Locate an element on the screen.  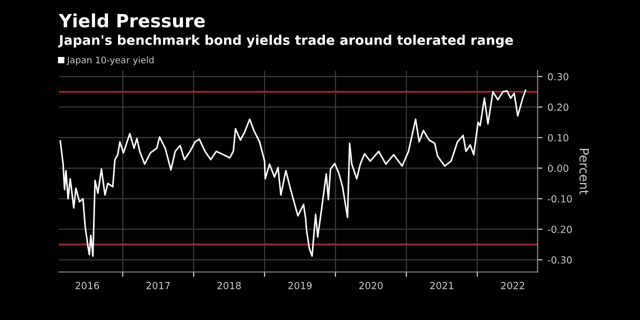
y-tick-label: 0.10 is located at coordinates (558, 138).